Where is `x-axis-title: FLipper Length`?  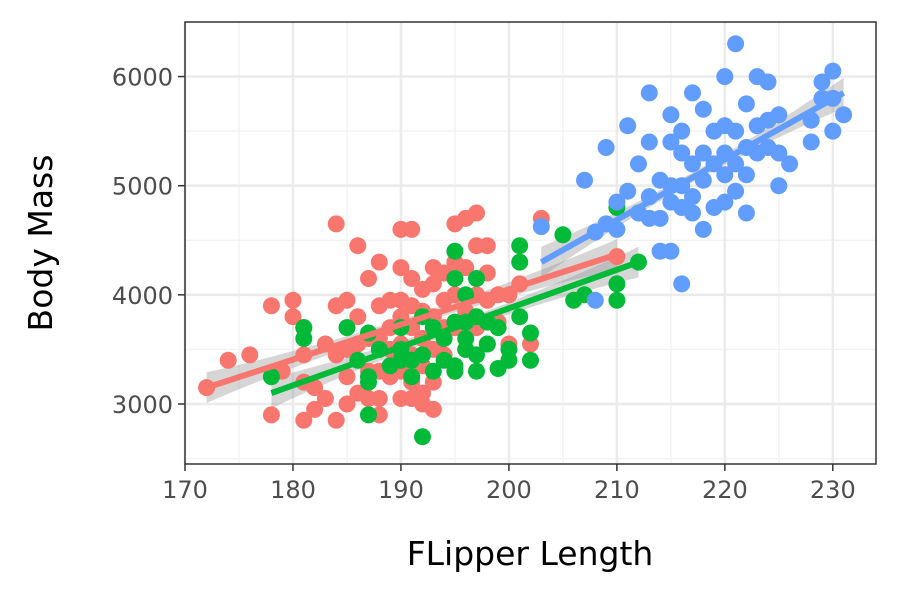
x-axis-title: FLipper Length is located at coordinates (530, 553).